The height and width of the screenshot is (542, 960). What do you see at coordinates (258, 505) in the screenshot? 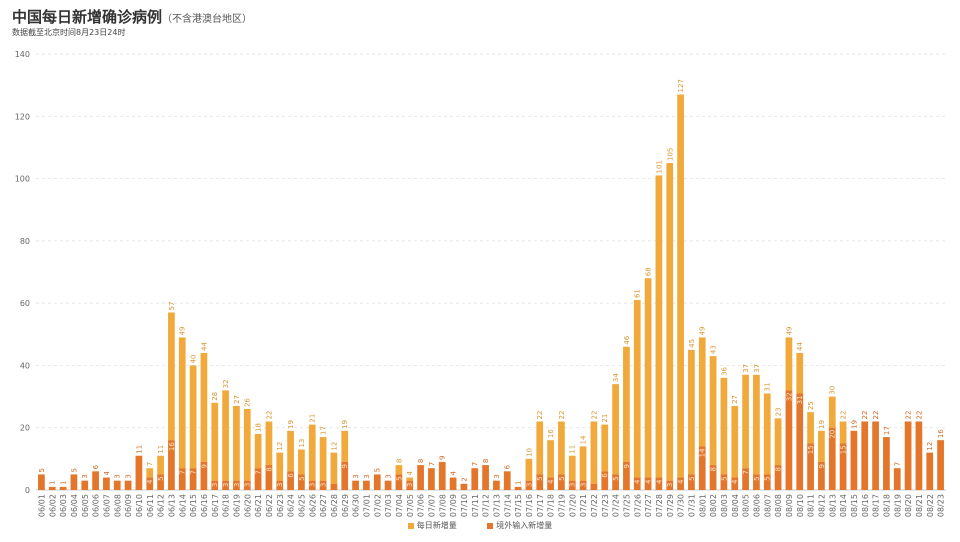
I see `x-tick-label: 06/21` at bounding box center [258, 505].